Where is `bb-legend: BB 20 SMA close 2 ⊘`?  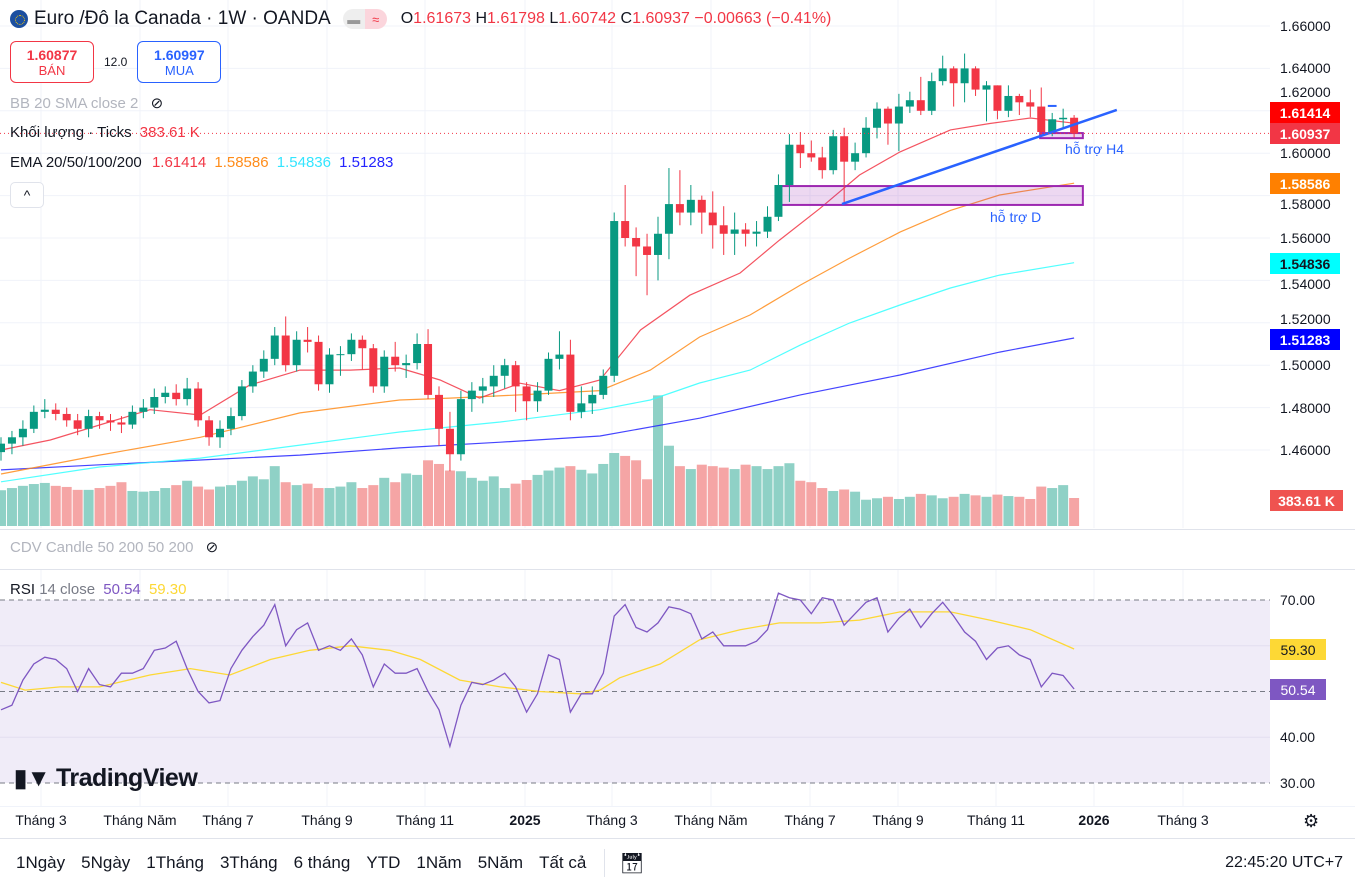 bb-legend: BB 20 SMA close 2 ⊘ is located at coordinates (86, 103).